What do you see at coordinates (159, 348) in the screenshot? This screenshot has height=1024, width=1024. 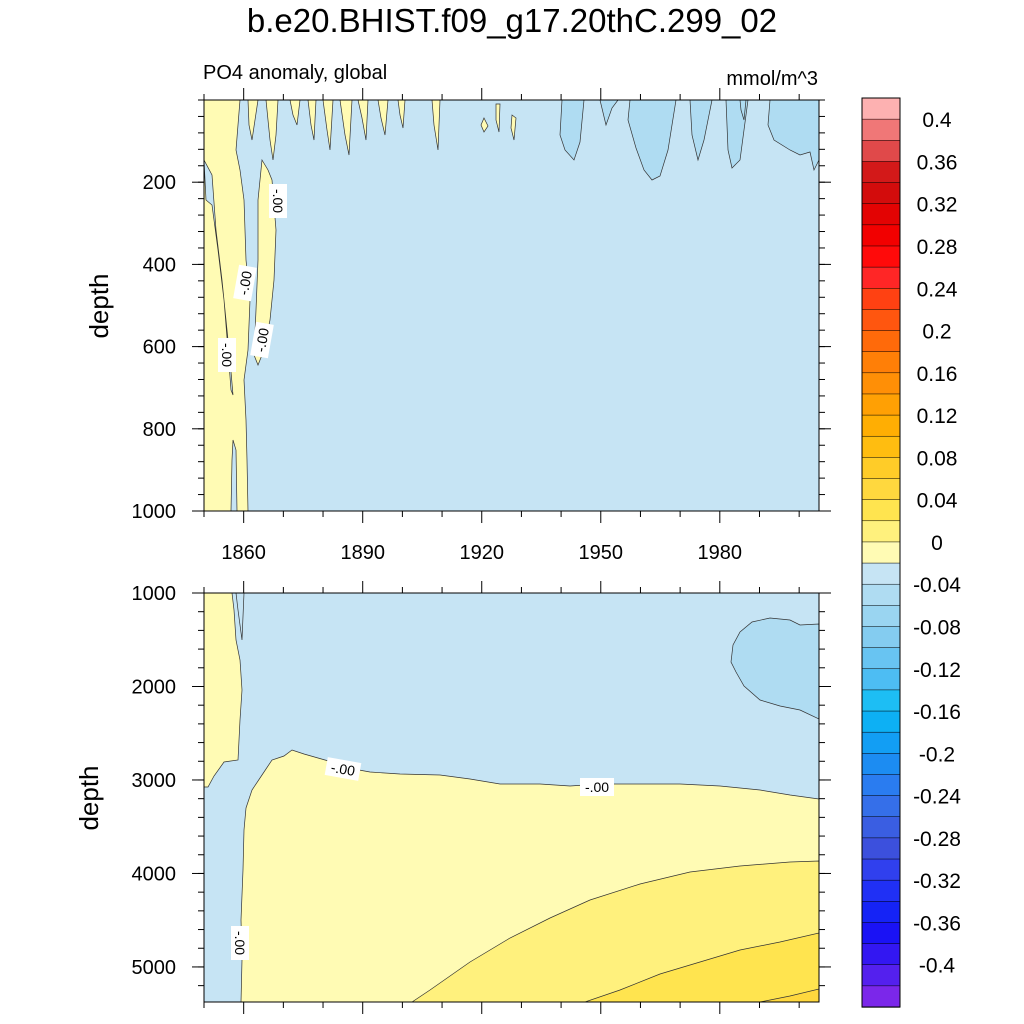 I see `y-tick-label: 600` at bounding box center [159, 348].